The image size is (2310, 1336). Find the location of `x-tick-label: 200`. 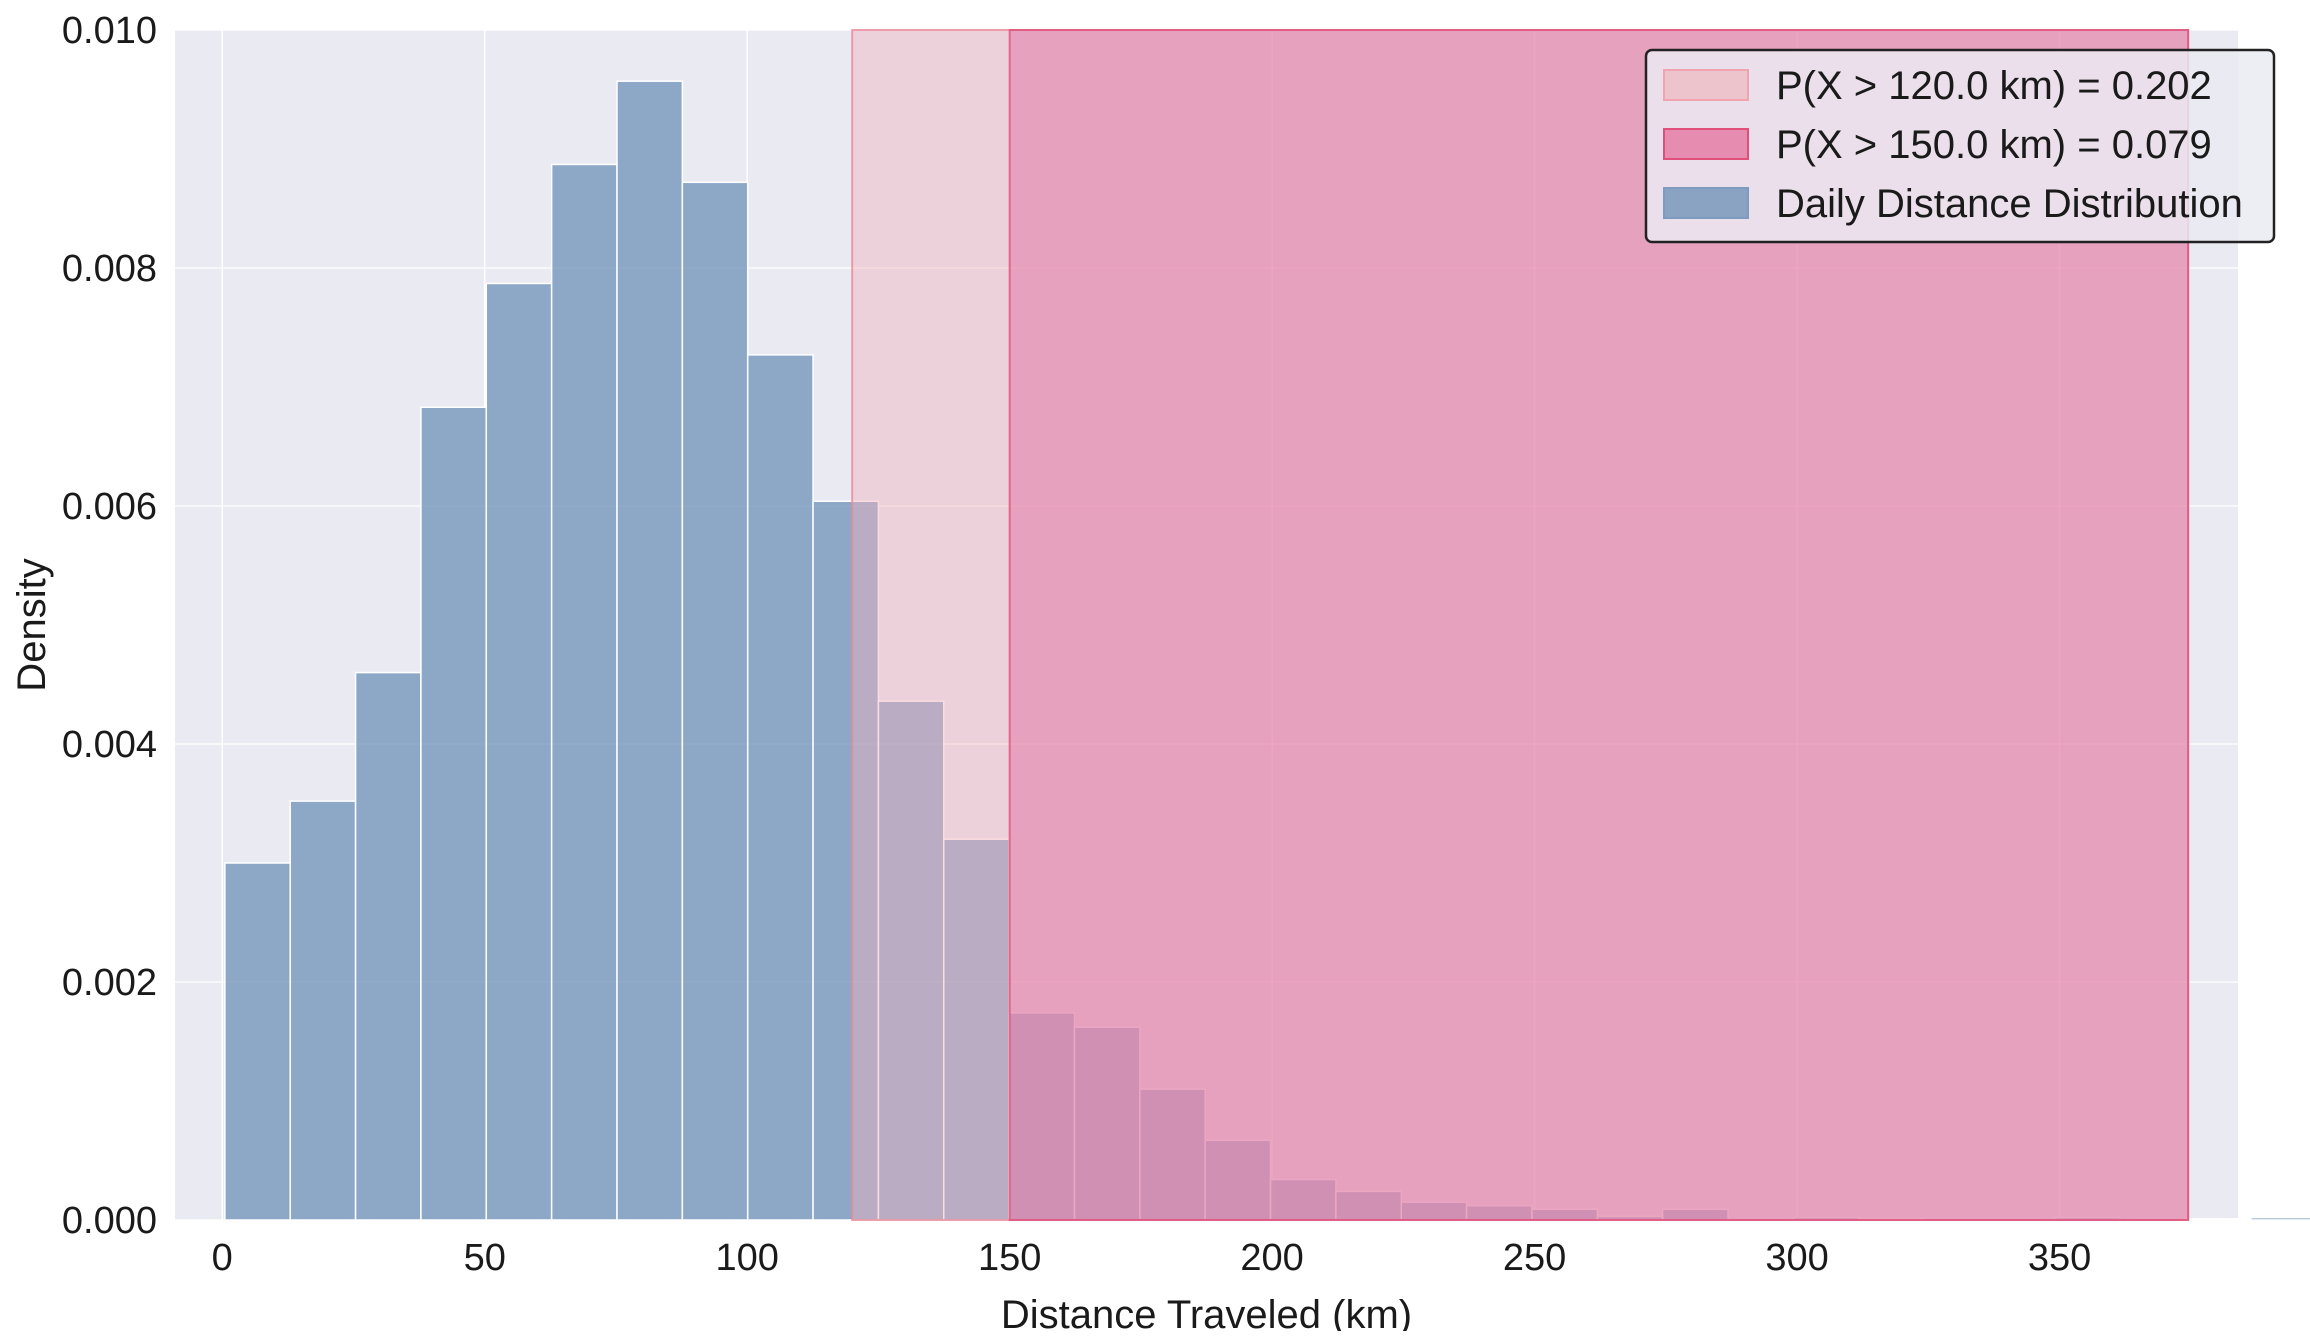

x-tick-label: 200 is located at coordinates (1271, 1258).